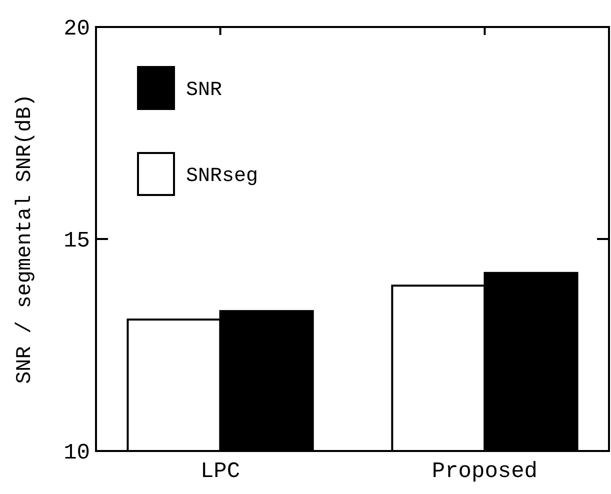 Image resolution: width=611 pixels, height=494 pixels. What do you see at coordinates (77, 29) in the screenshot?
I see `y-tick-label: 20` at bounding box center [77, 29].